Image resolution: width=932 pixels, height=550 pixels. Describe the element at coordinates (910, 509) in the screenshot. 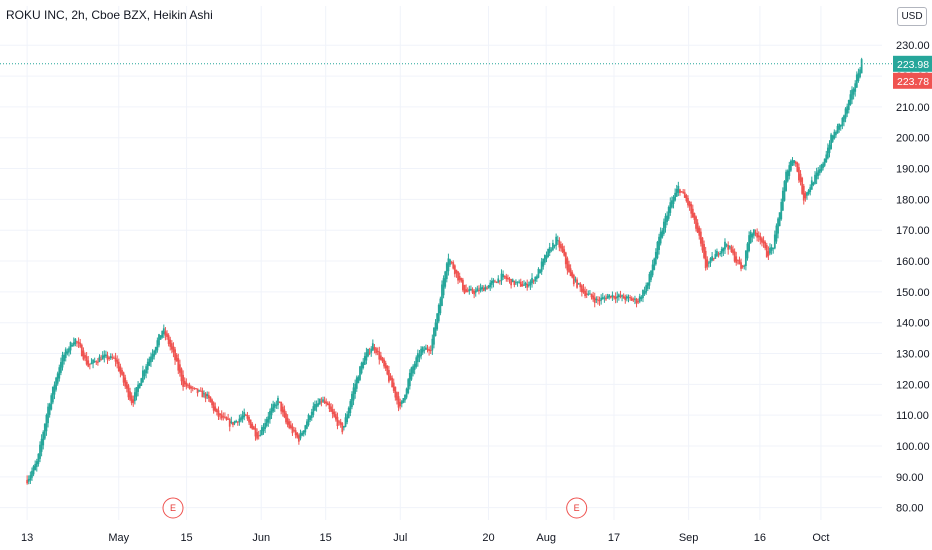

I see `price-tick-label: 80.00` at that location.